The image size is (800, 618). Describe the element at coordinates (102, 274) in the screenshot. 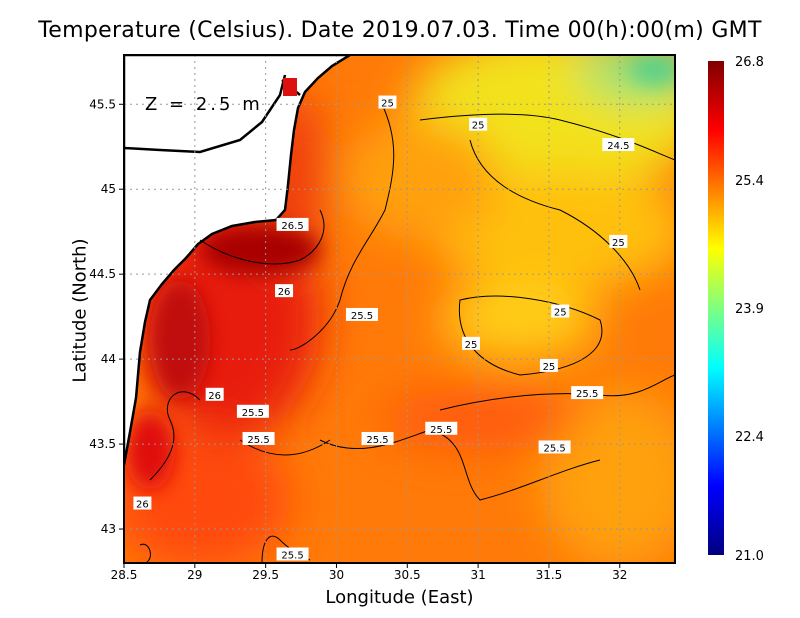

I see `y-tick-label: 44.5` at that location.